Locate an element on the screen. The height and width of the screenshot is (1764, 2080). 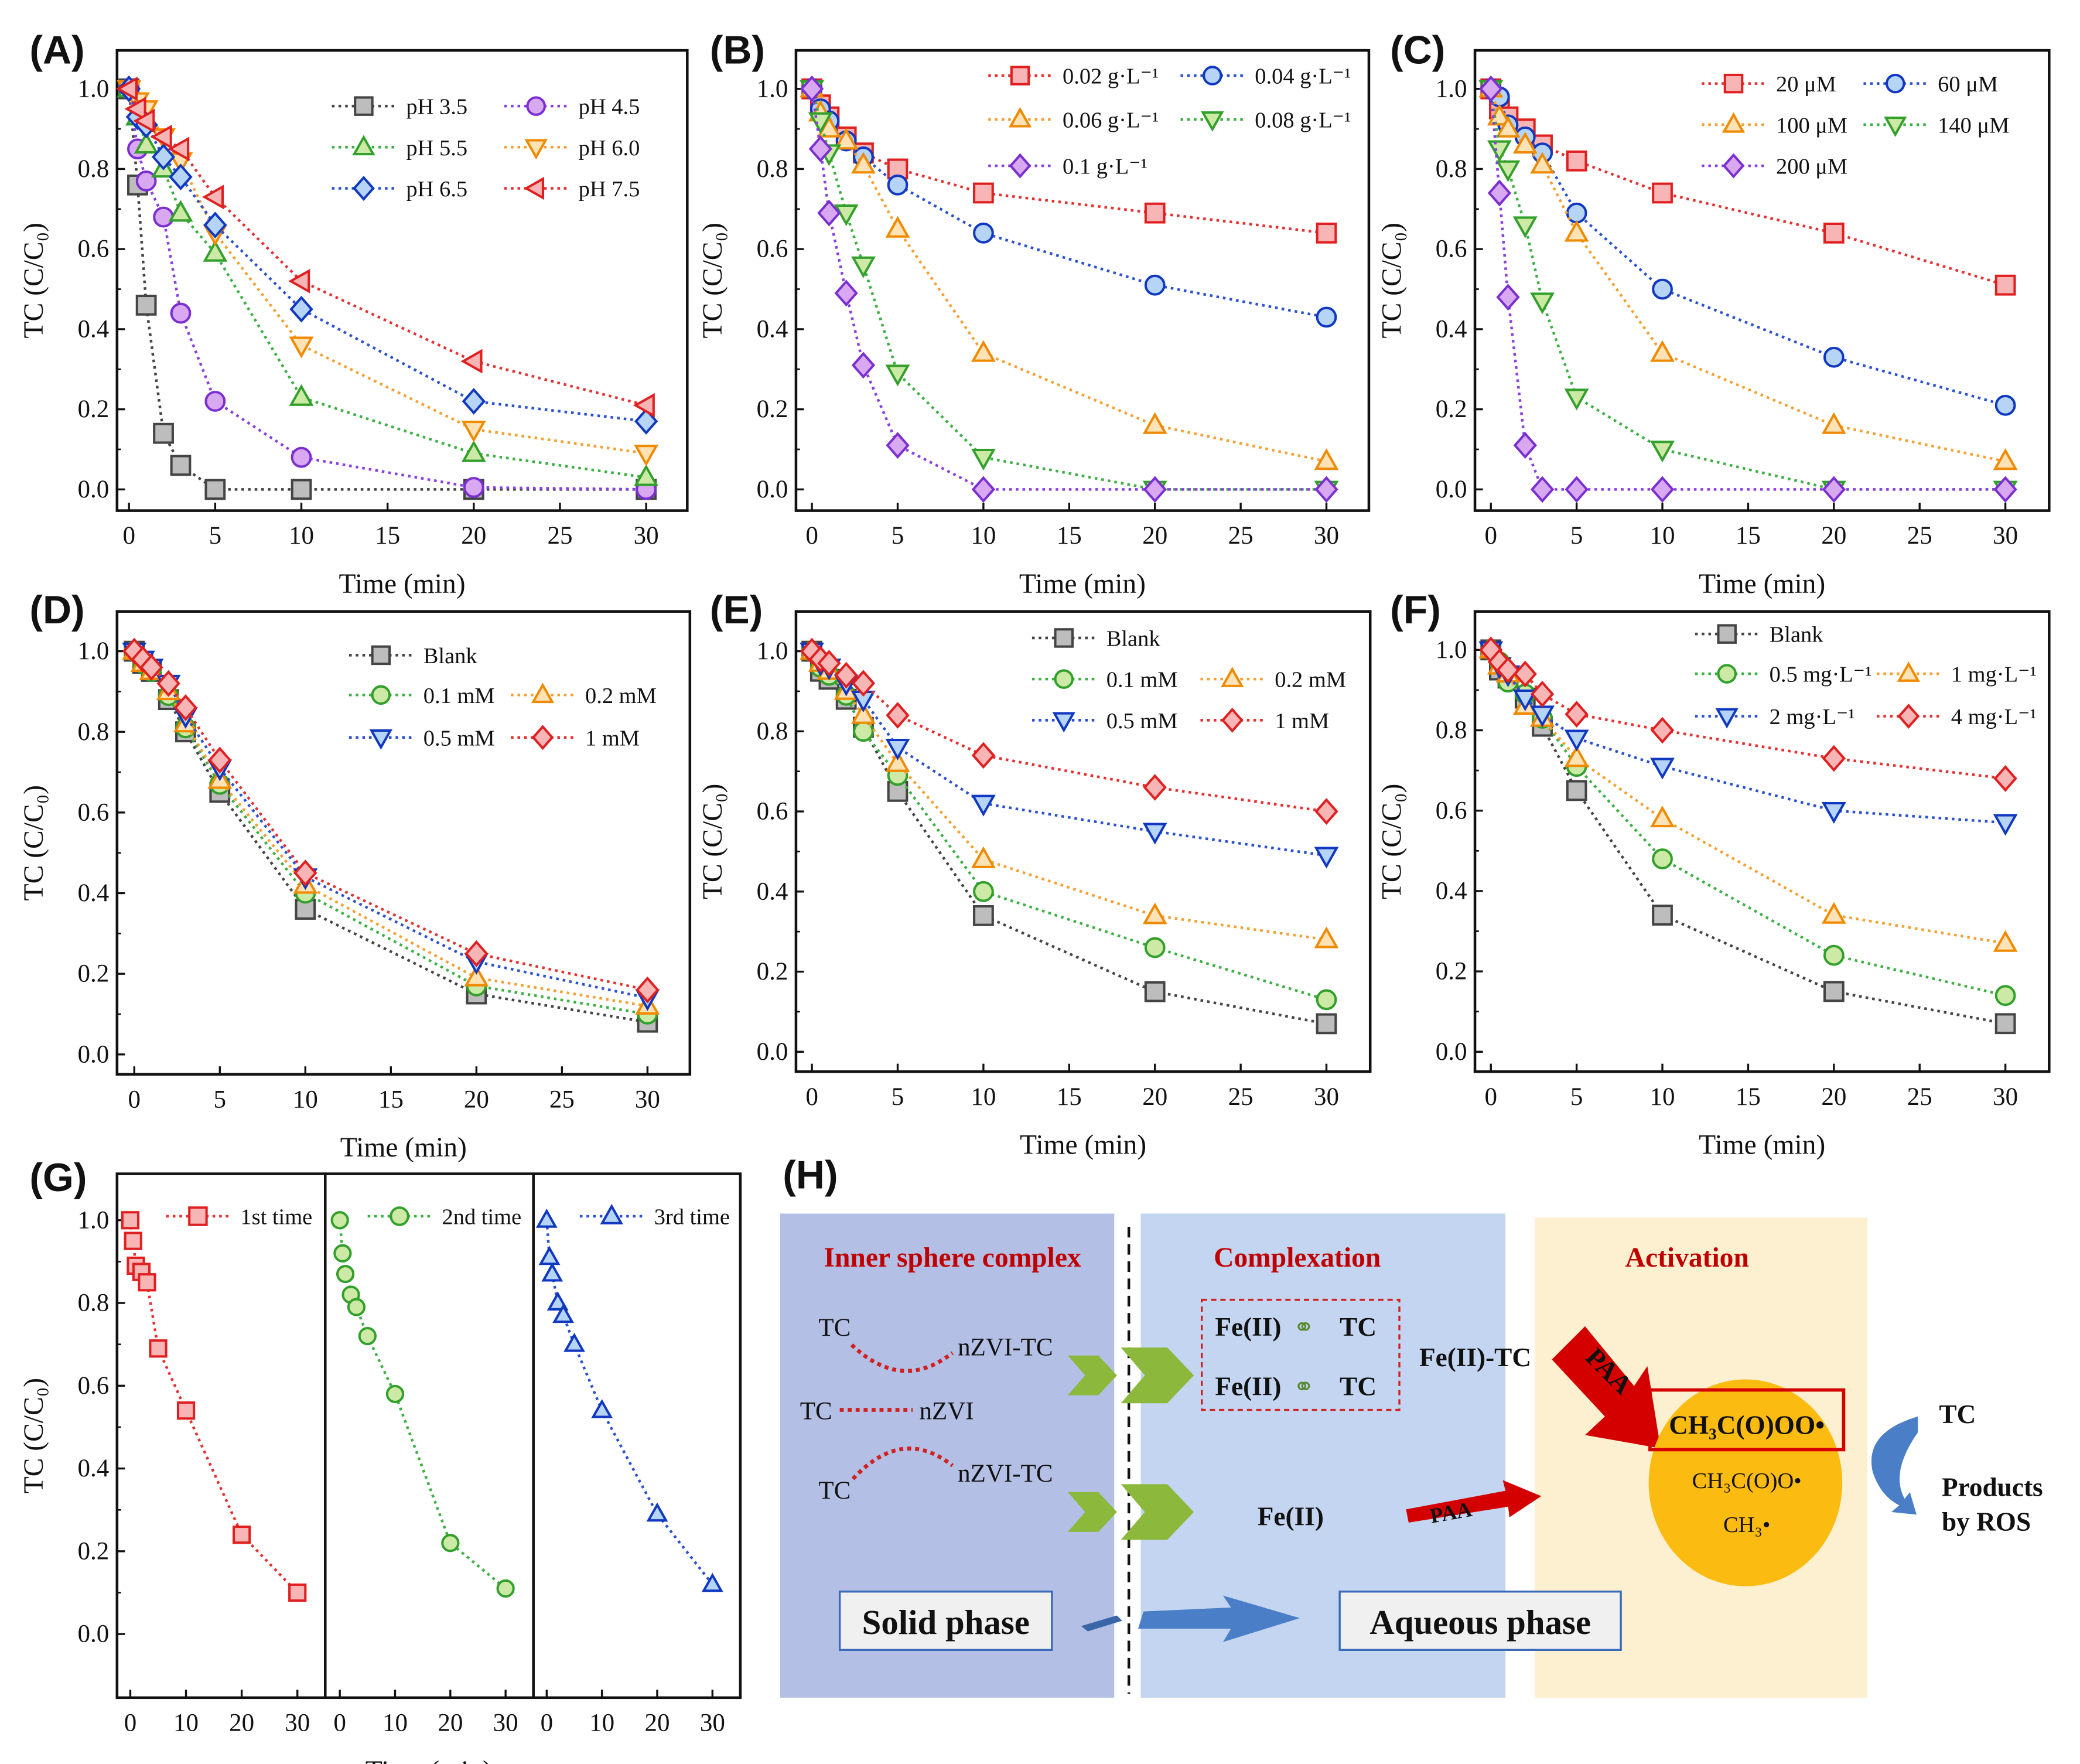
legend-item: 60 μM is located at coordinates (1930, 84).